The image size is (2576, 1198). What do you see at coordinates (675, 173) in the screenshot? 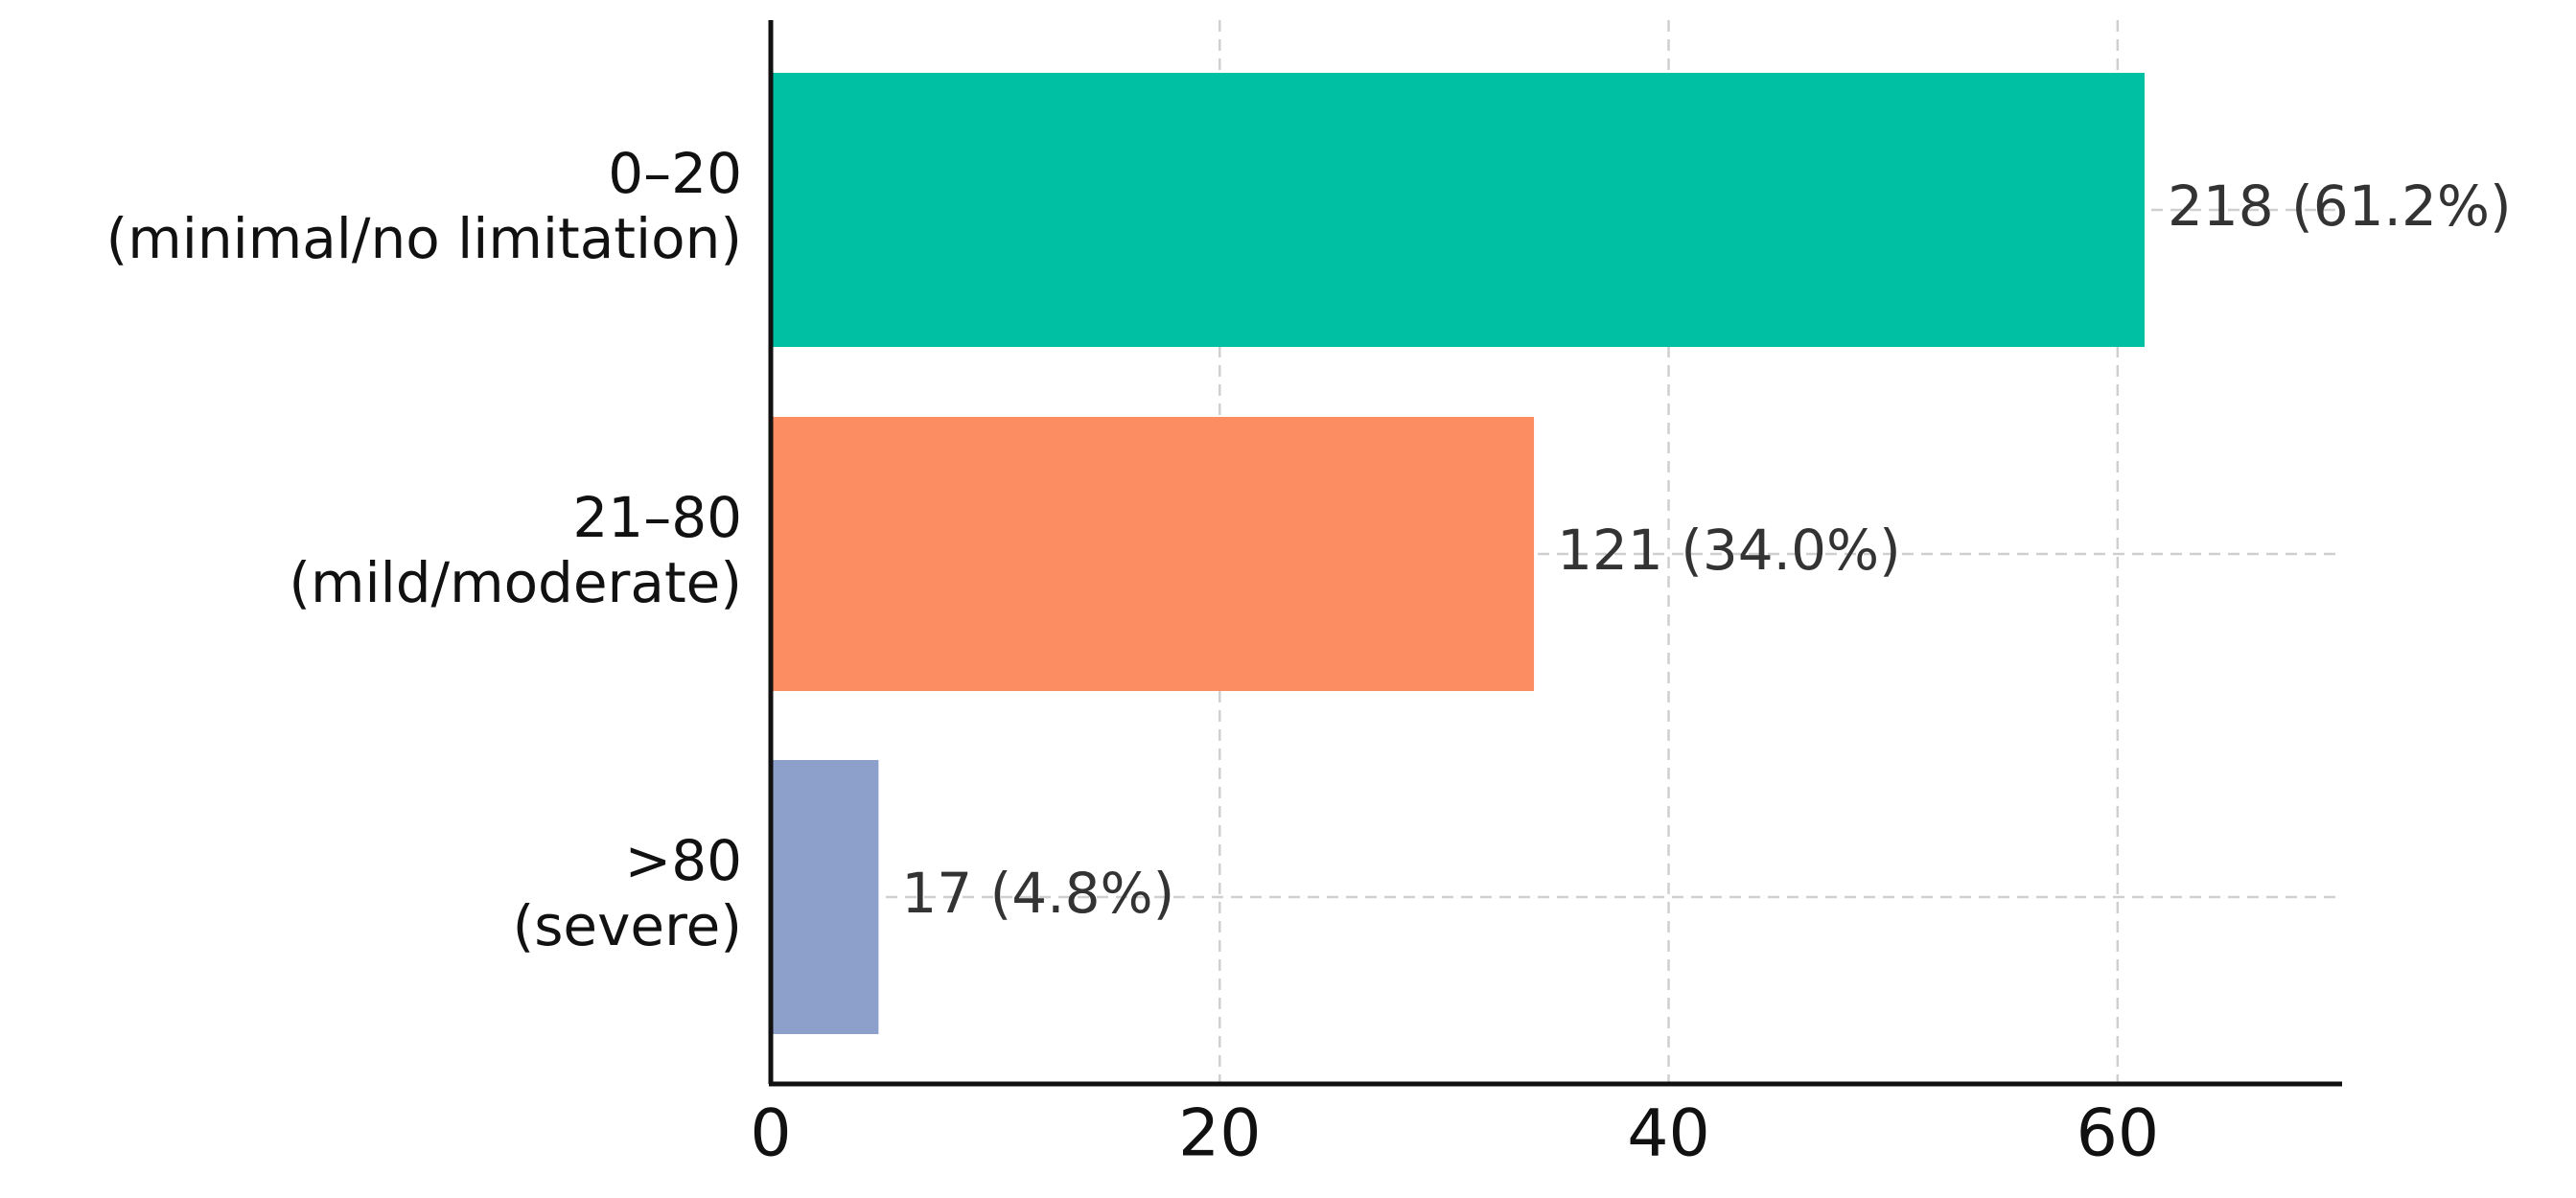
I see `y-tick-label-line: 0–20` at bounding box center [675, 173].